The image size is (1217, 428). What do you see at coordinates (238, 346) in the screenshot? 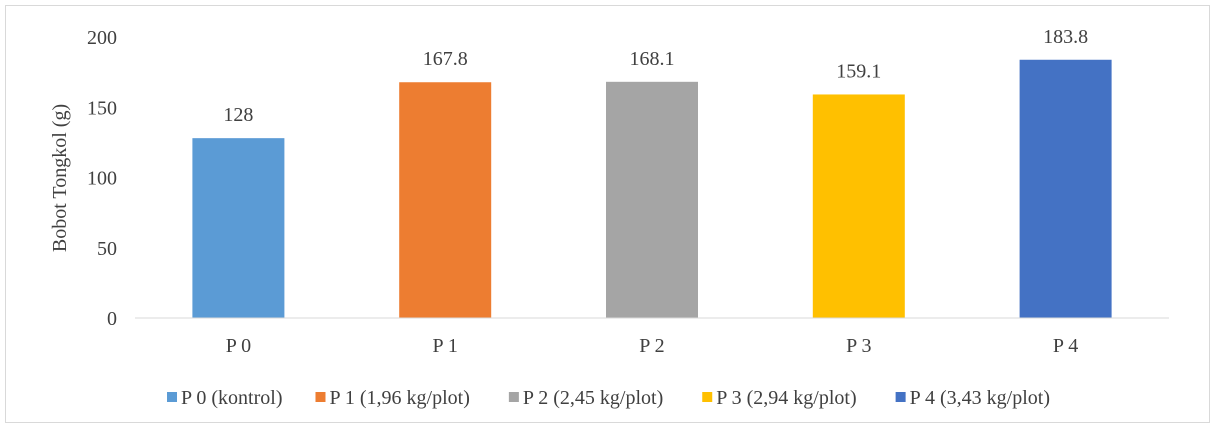
I see `x-tick-label: P 0` at bounding box center [238, 346].